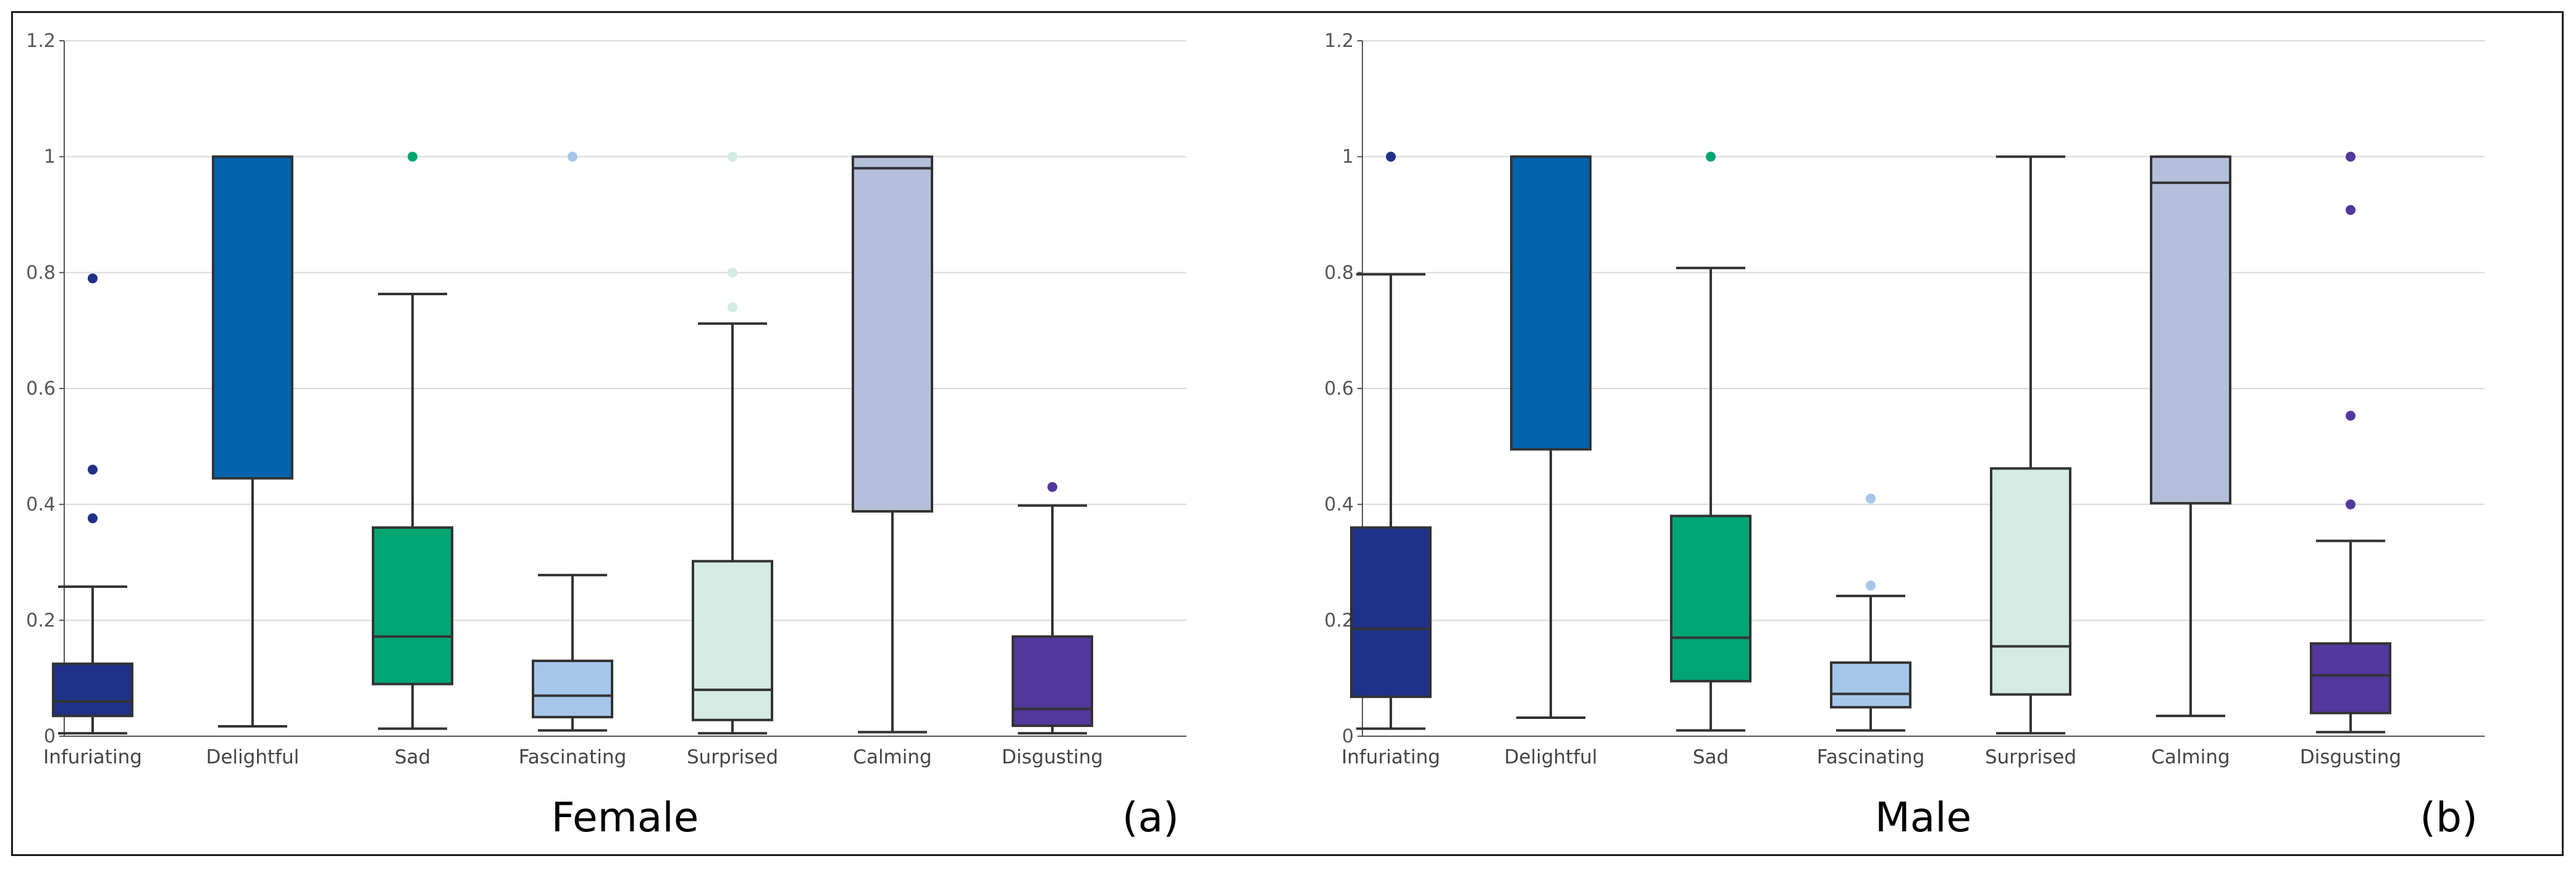 Image resolution: width=2576 pixels, height=869 pixels. Describe the element at coordinates (1923, 817) in the screenshot. I see `panel-title: Male` at that location.